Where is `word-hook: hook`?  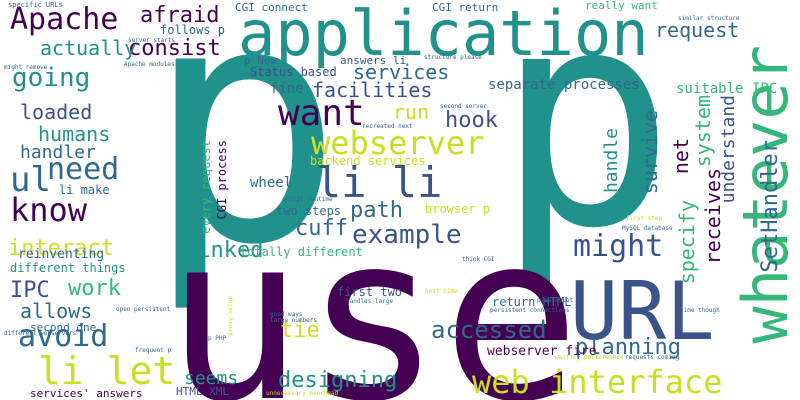 word-hook: hook is located at coordinates (471, 121).